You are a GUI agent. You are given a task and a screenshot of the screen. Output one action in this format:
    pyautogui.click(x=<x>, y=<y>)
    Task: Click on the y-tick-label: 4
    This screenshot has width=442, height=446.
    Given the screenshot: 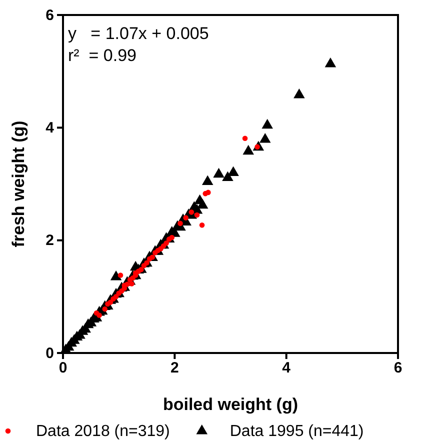 What is the action you would take?
    pyautogui.click(x=50, y=127)
    